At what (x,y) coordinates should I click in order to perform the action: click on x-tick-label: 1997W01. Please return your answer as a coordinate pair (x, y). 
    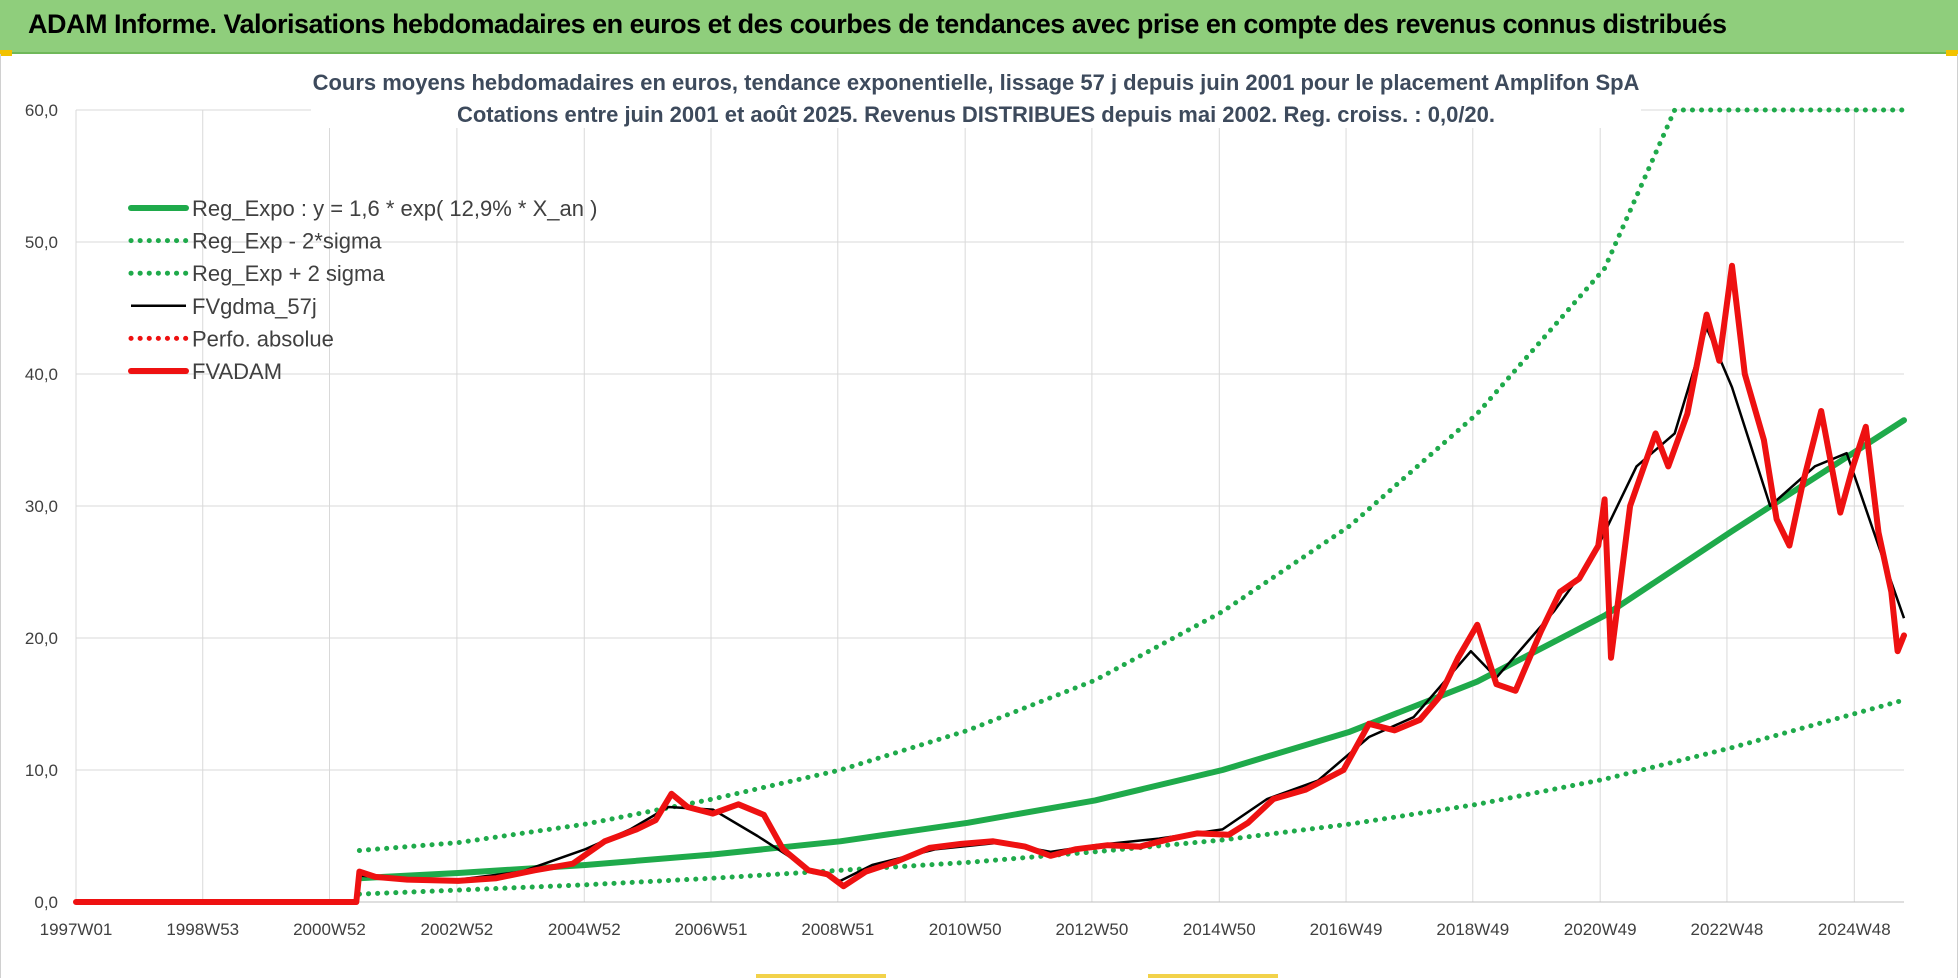
    Looking at the image, I should click on (76, 929).